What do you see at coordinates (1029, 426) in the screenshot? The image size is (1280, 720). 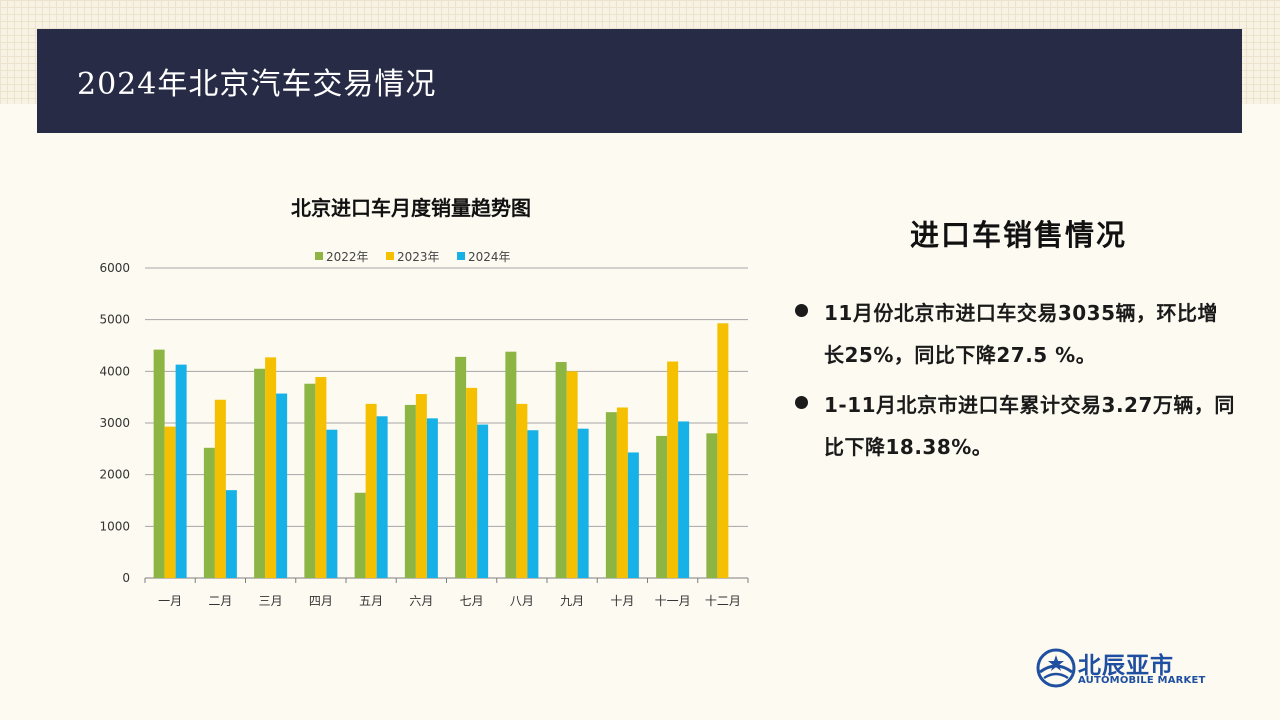 I see `summary-bullet-text: 1-11月北京市进口车累计交易3.27万辆，同比下降18.38%。` at bounding box center [1029, 426].